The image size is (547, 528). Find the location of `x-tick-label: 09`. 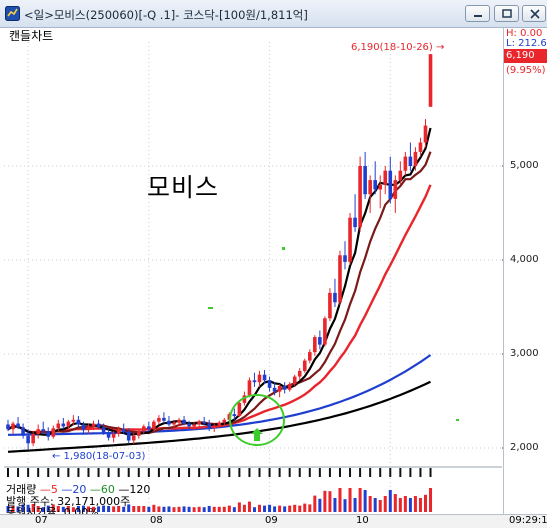

x-tick-label: 09 is located at coordinates (271, 520).